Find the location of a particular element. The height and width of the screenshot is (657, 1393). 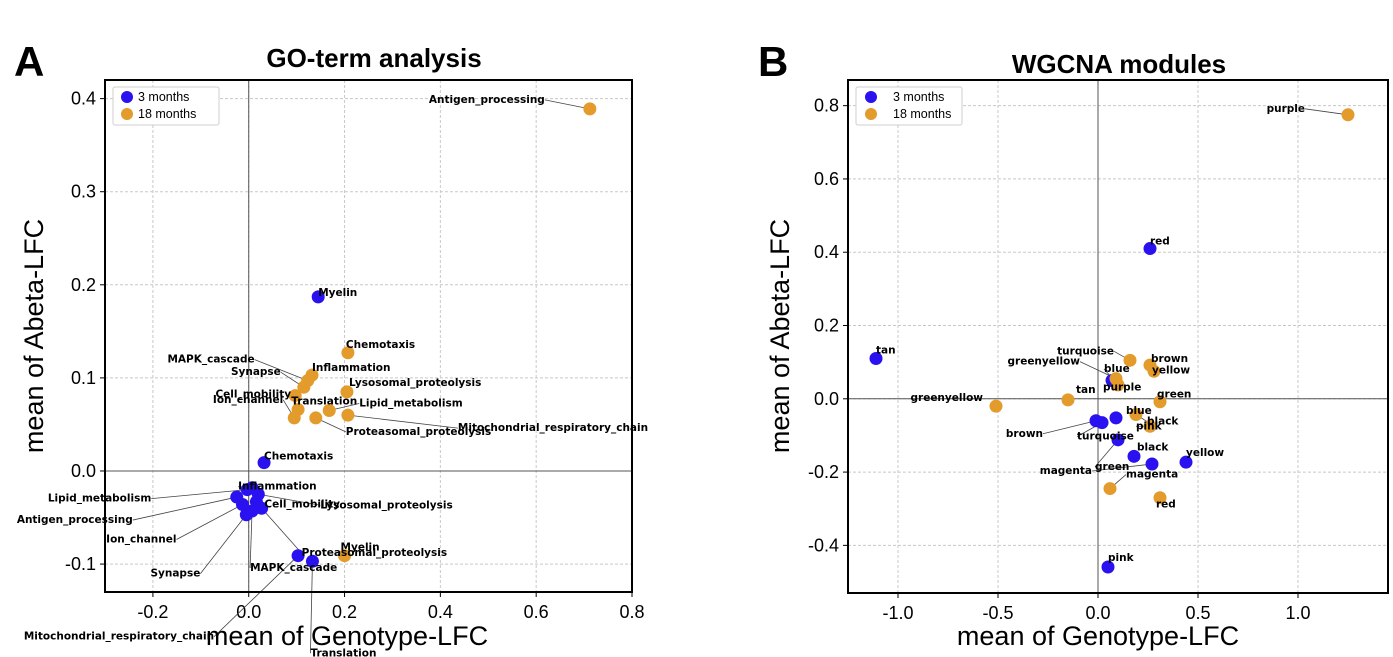

legend-label-18-months-a: 18 months is located at coordinates (167, 114).